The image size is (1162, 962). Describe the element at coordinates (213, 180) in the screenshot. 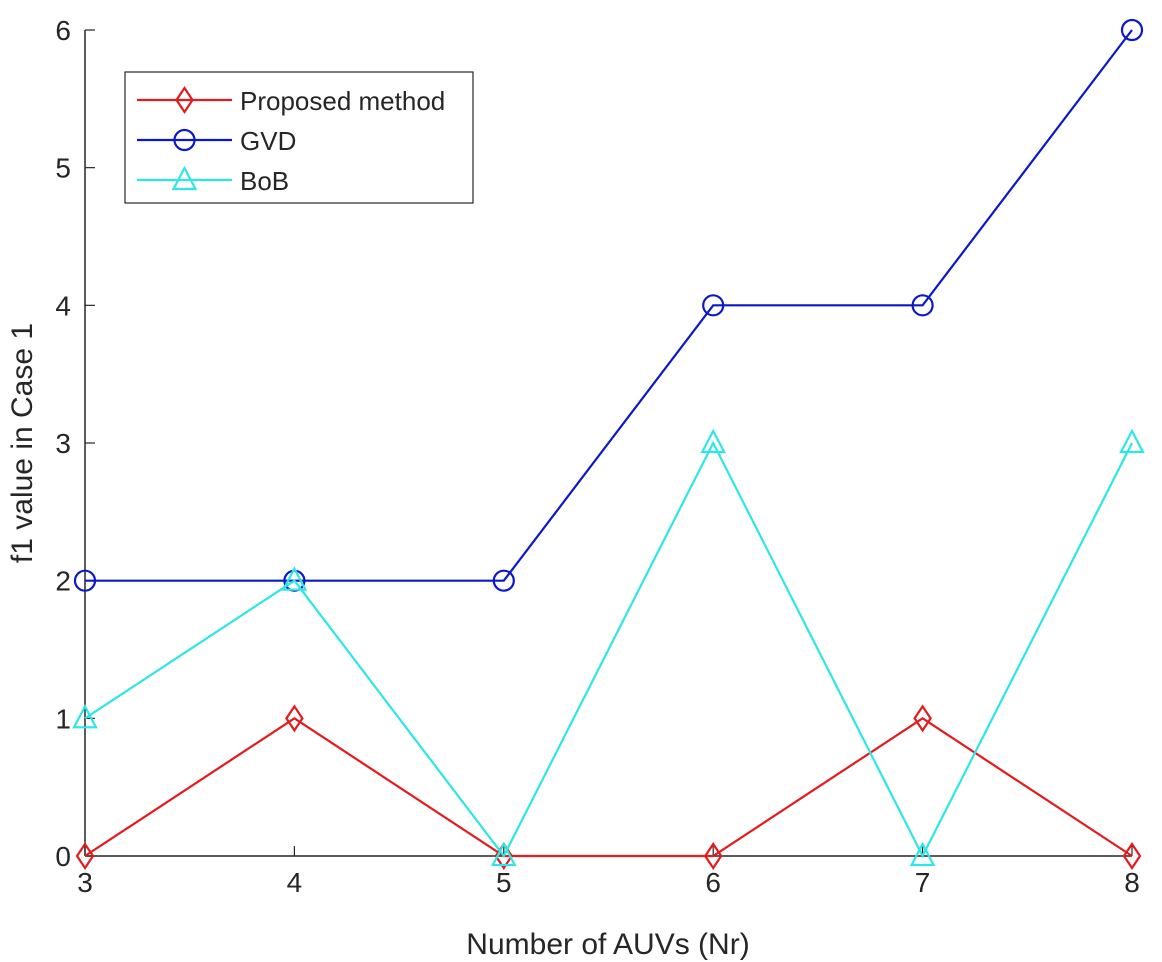

I see `legend-item-bob: BoB` at that location.